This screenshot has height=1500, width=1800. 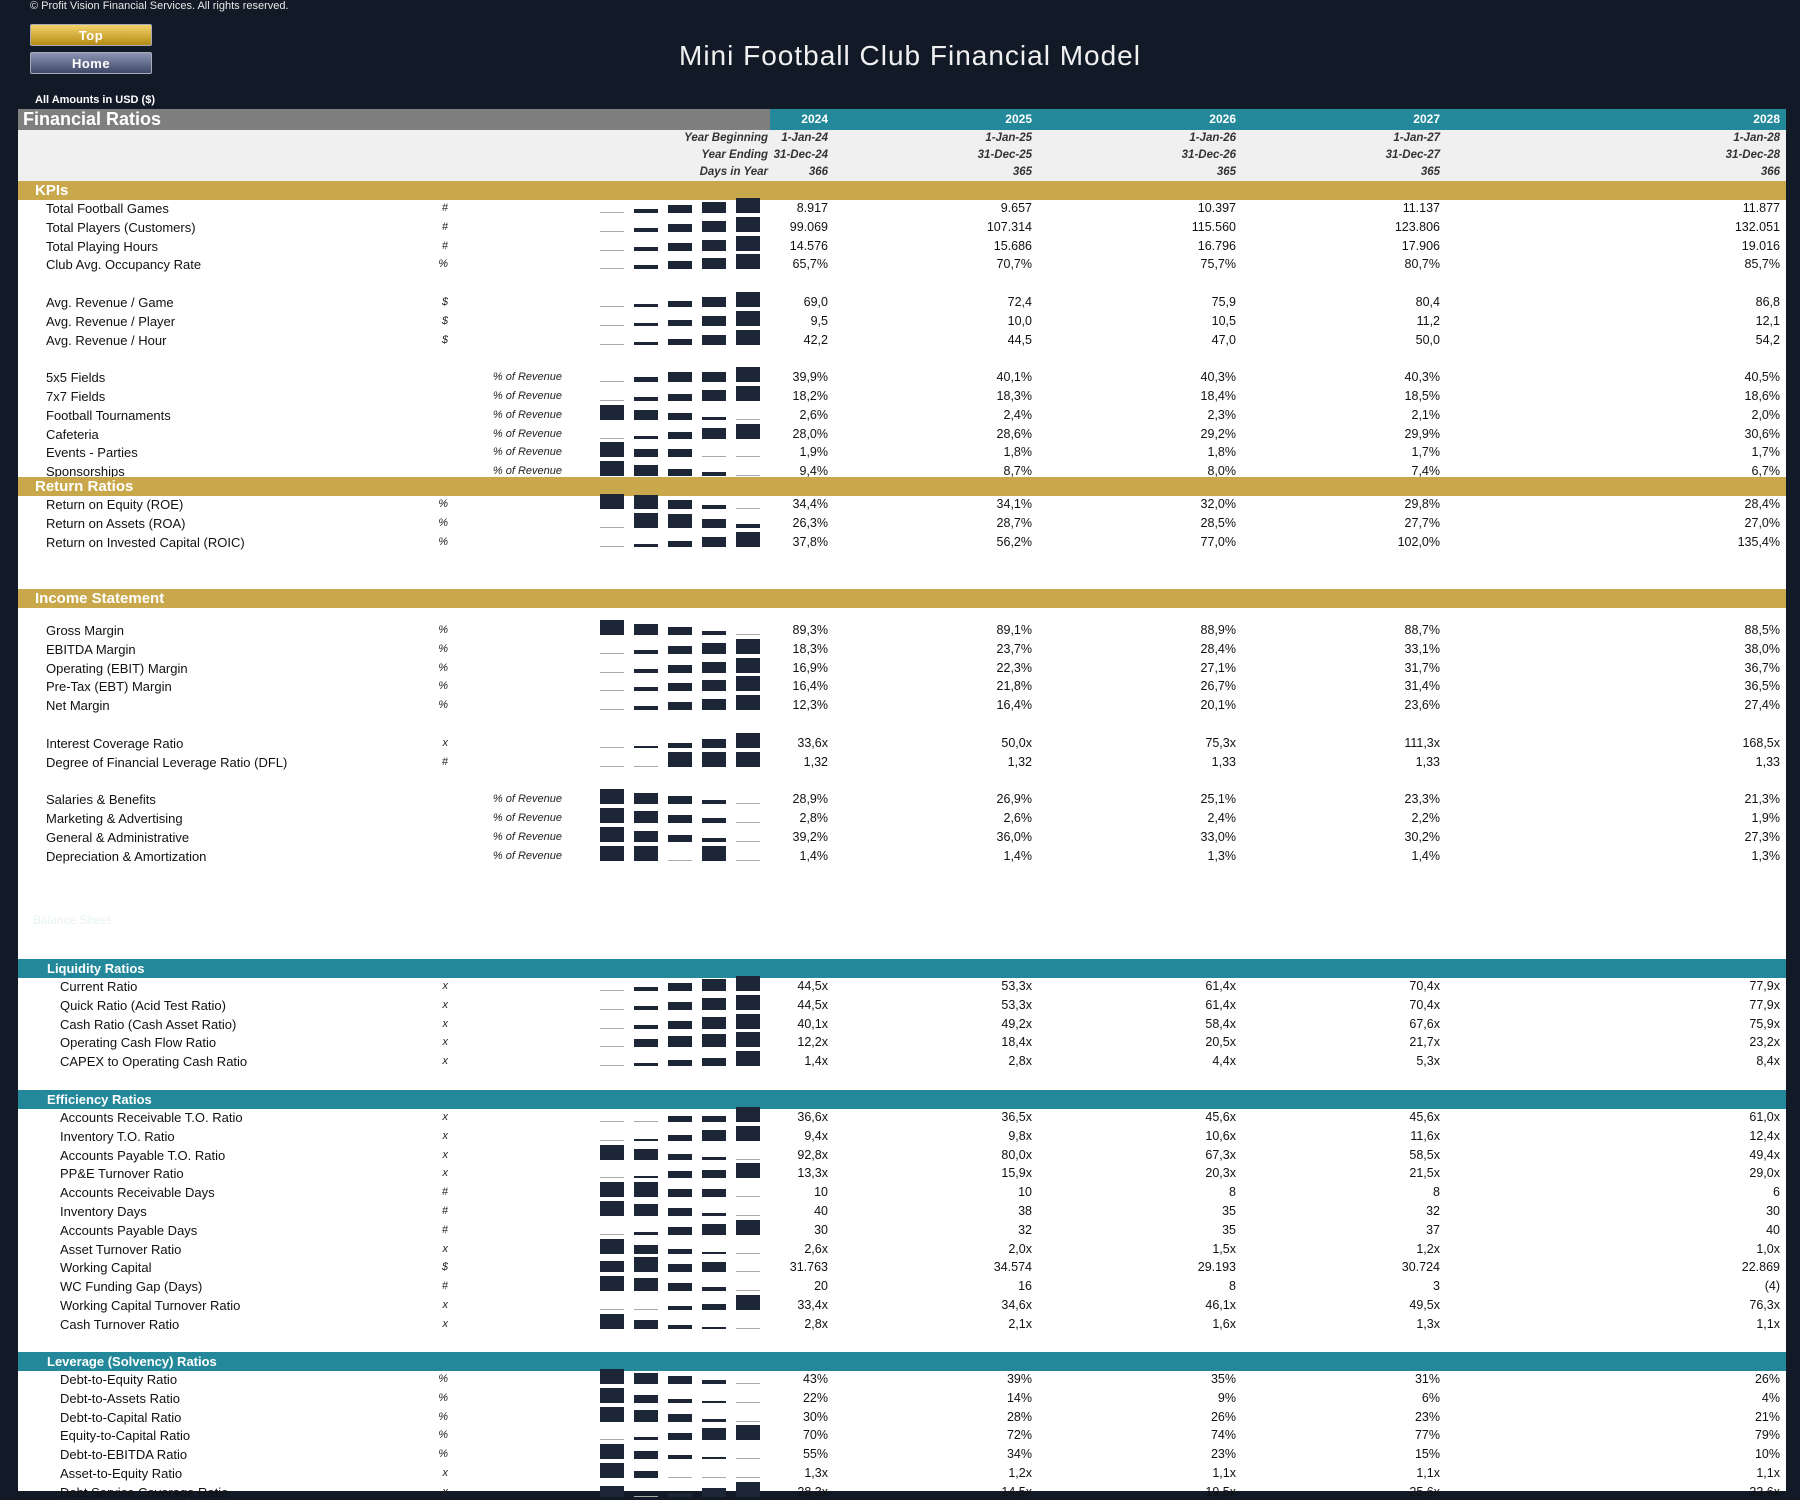 I want to click on row-value-2027: 29,9%, so click(x=1422, y=433).